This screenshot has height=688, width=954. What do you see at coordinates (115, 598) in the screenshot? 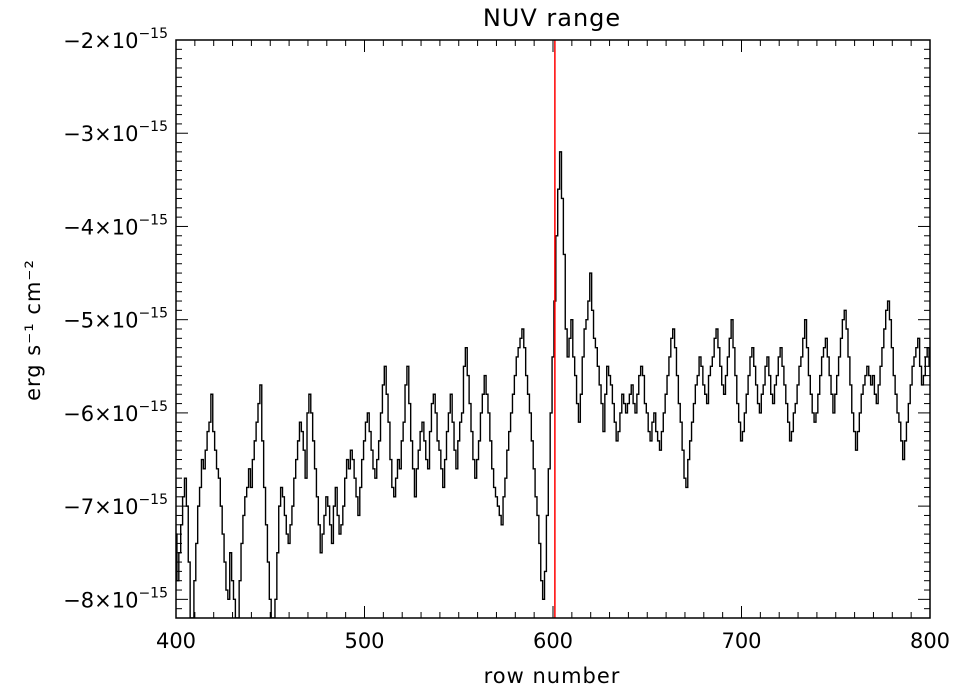
I see `y-tick-label: −8×10⁻¹⁵` at bounding box center [115, 598].